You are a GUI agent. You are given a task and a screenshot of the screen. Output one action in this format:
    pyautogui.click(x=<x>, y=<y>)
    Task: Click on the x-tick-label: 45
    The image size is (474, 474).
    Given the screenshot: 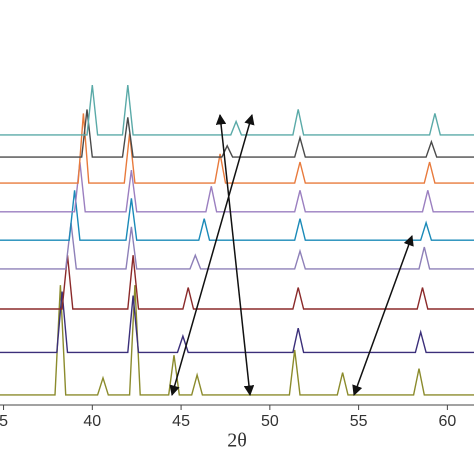 What is the action you would take?
    pyautogui.click(x=181, y=421)
    